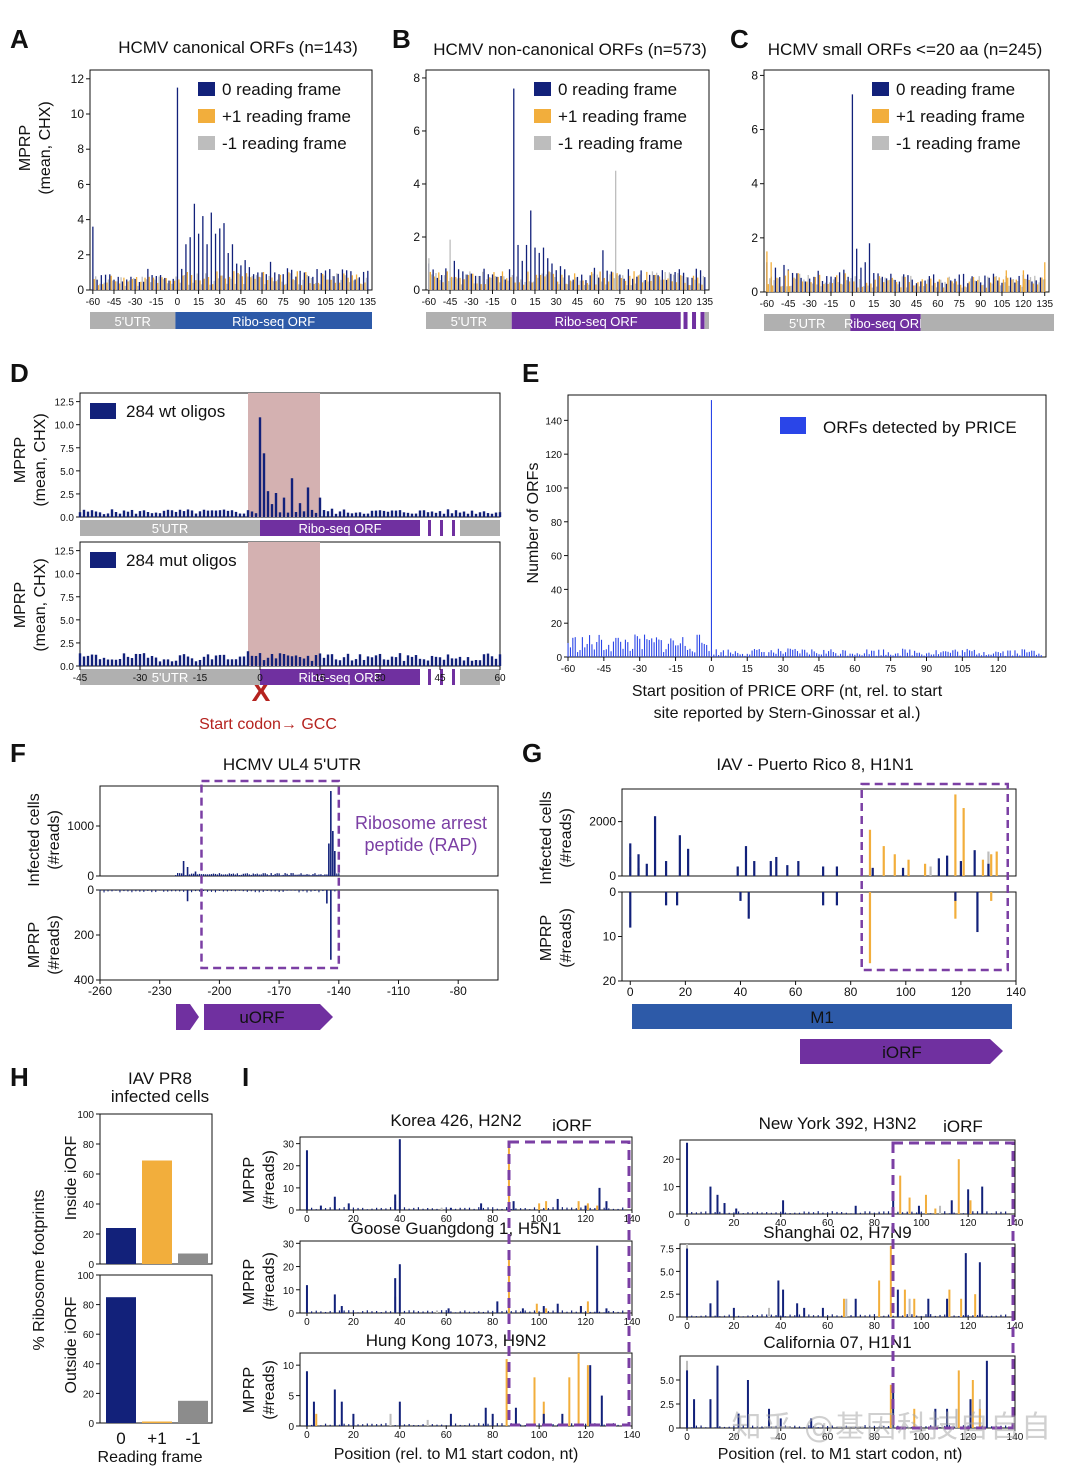 The width and height of the screenshot is (1080, 1472). Describe the element at coordinates (348, 1206) in the screenshot. I see `panel-i-sub1-bar-blue` at that location.